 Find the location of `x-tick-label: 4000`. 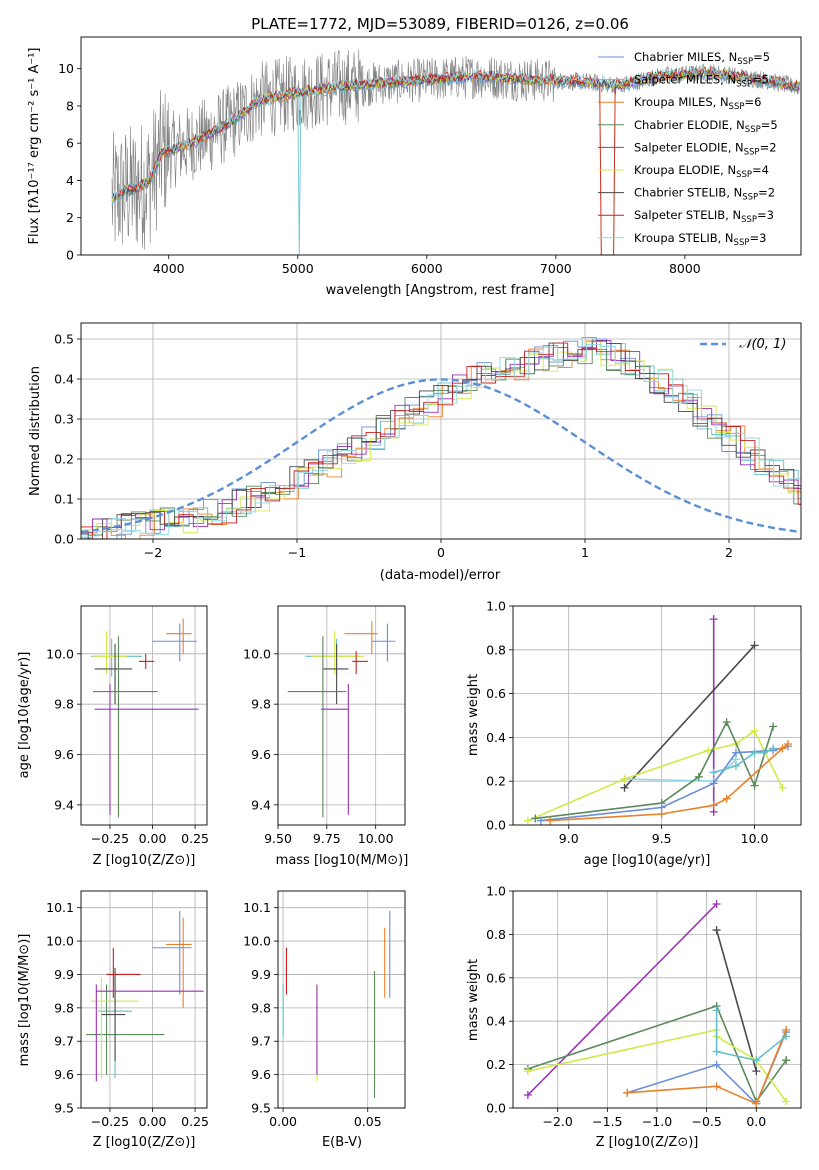

x-tick-label: 4000 is located at coordinates (169, 268).